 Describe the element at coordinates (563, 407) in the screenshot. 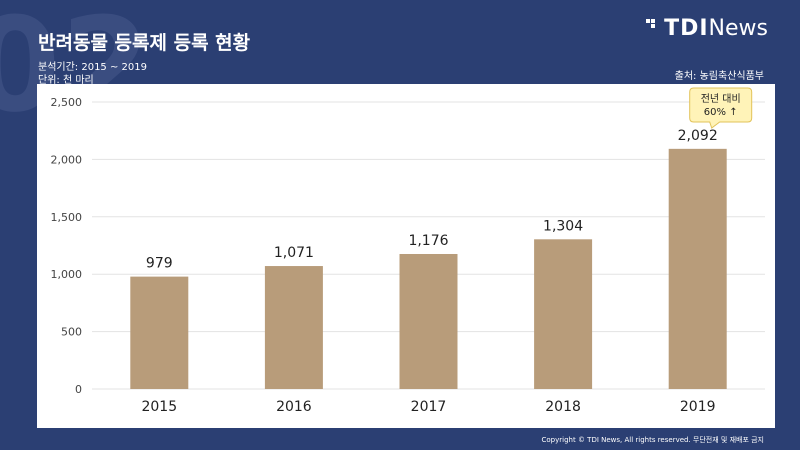

I see `x-tick-label: 2018` at that location.